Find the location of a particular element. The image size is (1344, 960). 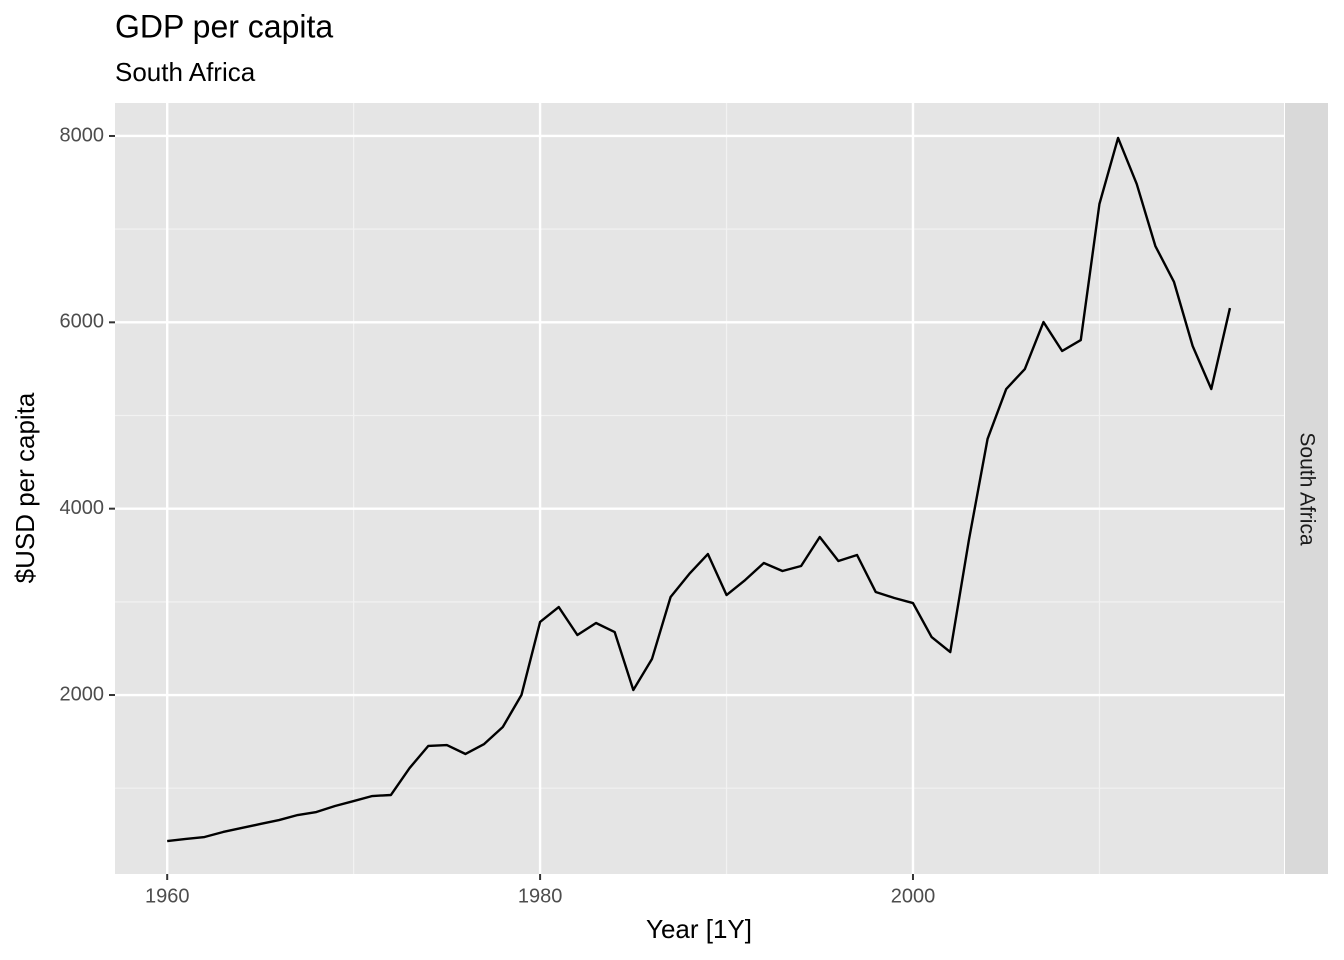

chart-subtitle: South Africa is located at coordinates (185, 72).